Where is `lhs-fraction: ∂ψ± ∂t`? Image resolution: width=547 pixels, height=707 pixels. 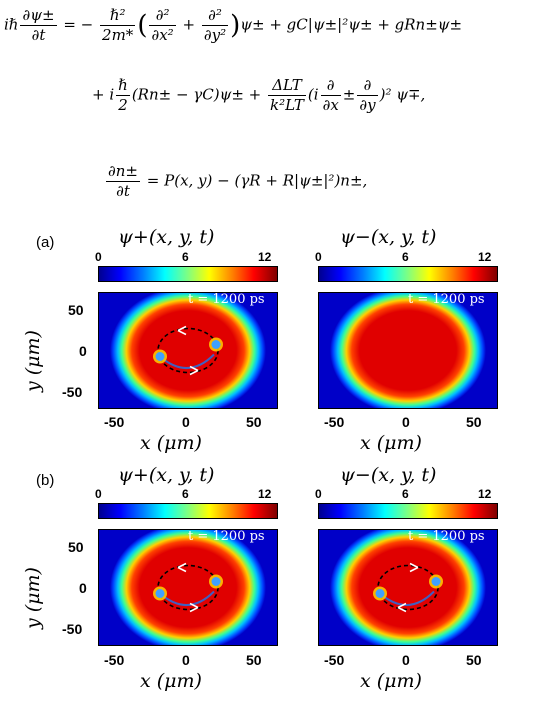 lhs-fraction: ∂ψ± ∂t is located at coordinates (38, 25).